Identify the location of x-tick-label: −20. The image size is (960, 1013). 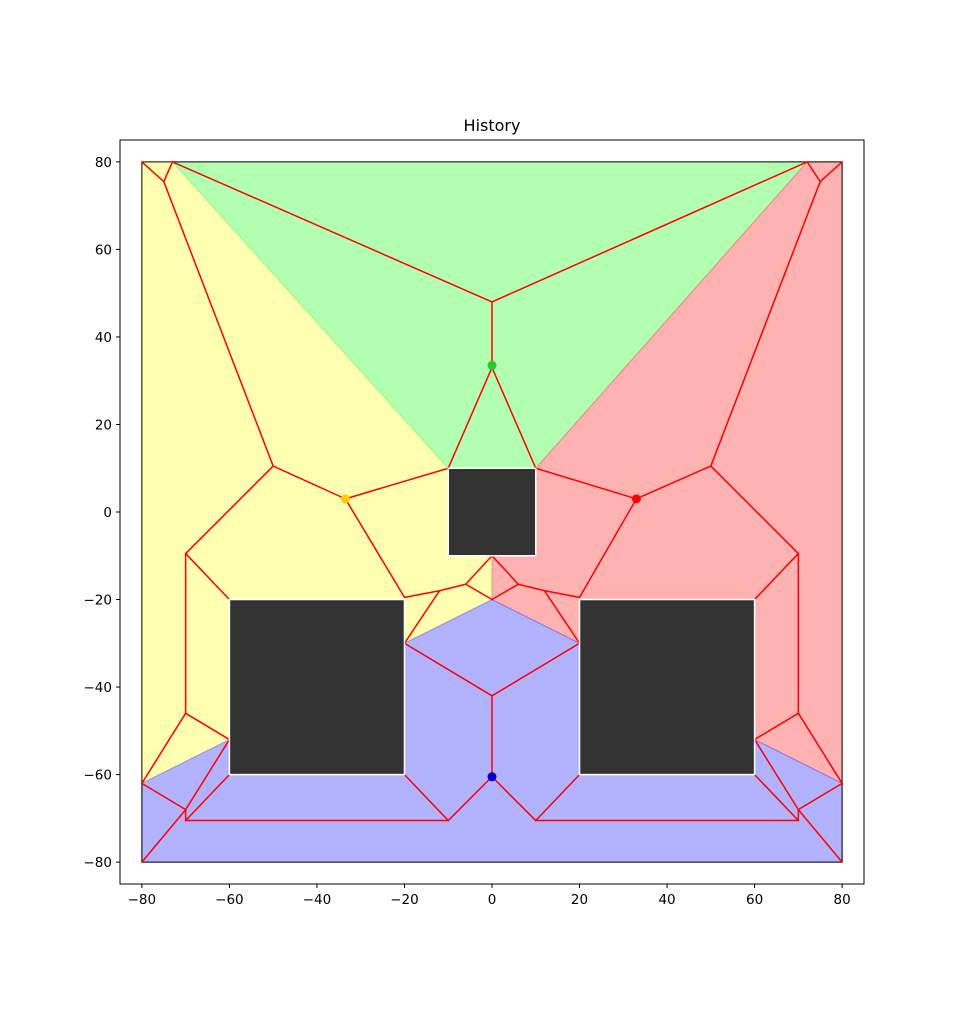
(404, 900).